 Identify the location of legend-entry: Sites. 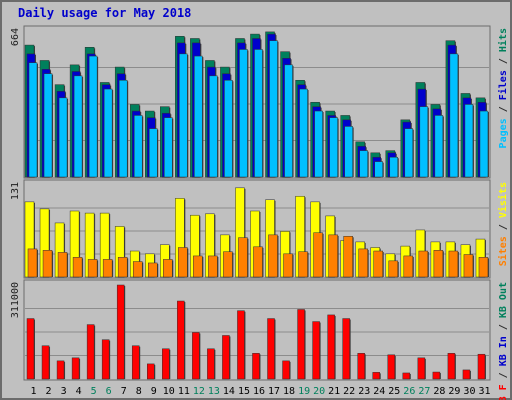
(503, 251).